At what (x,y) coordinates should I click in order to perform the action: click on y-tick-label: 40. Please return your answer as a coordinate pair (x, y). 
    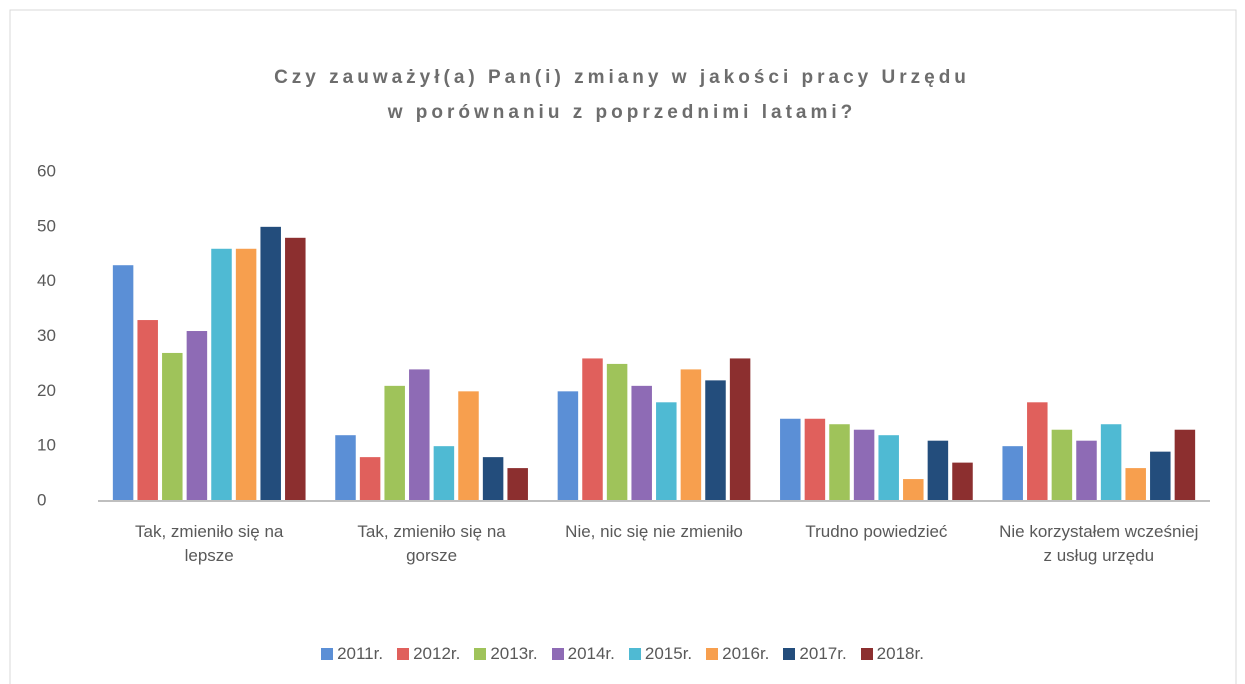
    Looking at the image, I should click on (46, 280).